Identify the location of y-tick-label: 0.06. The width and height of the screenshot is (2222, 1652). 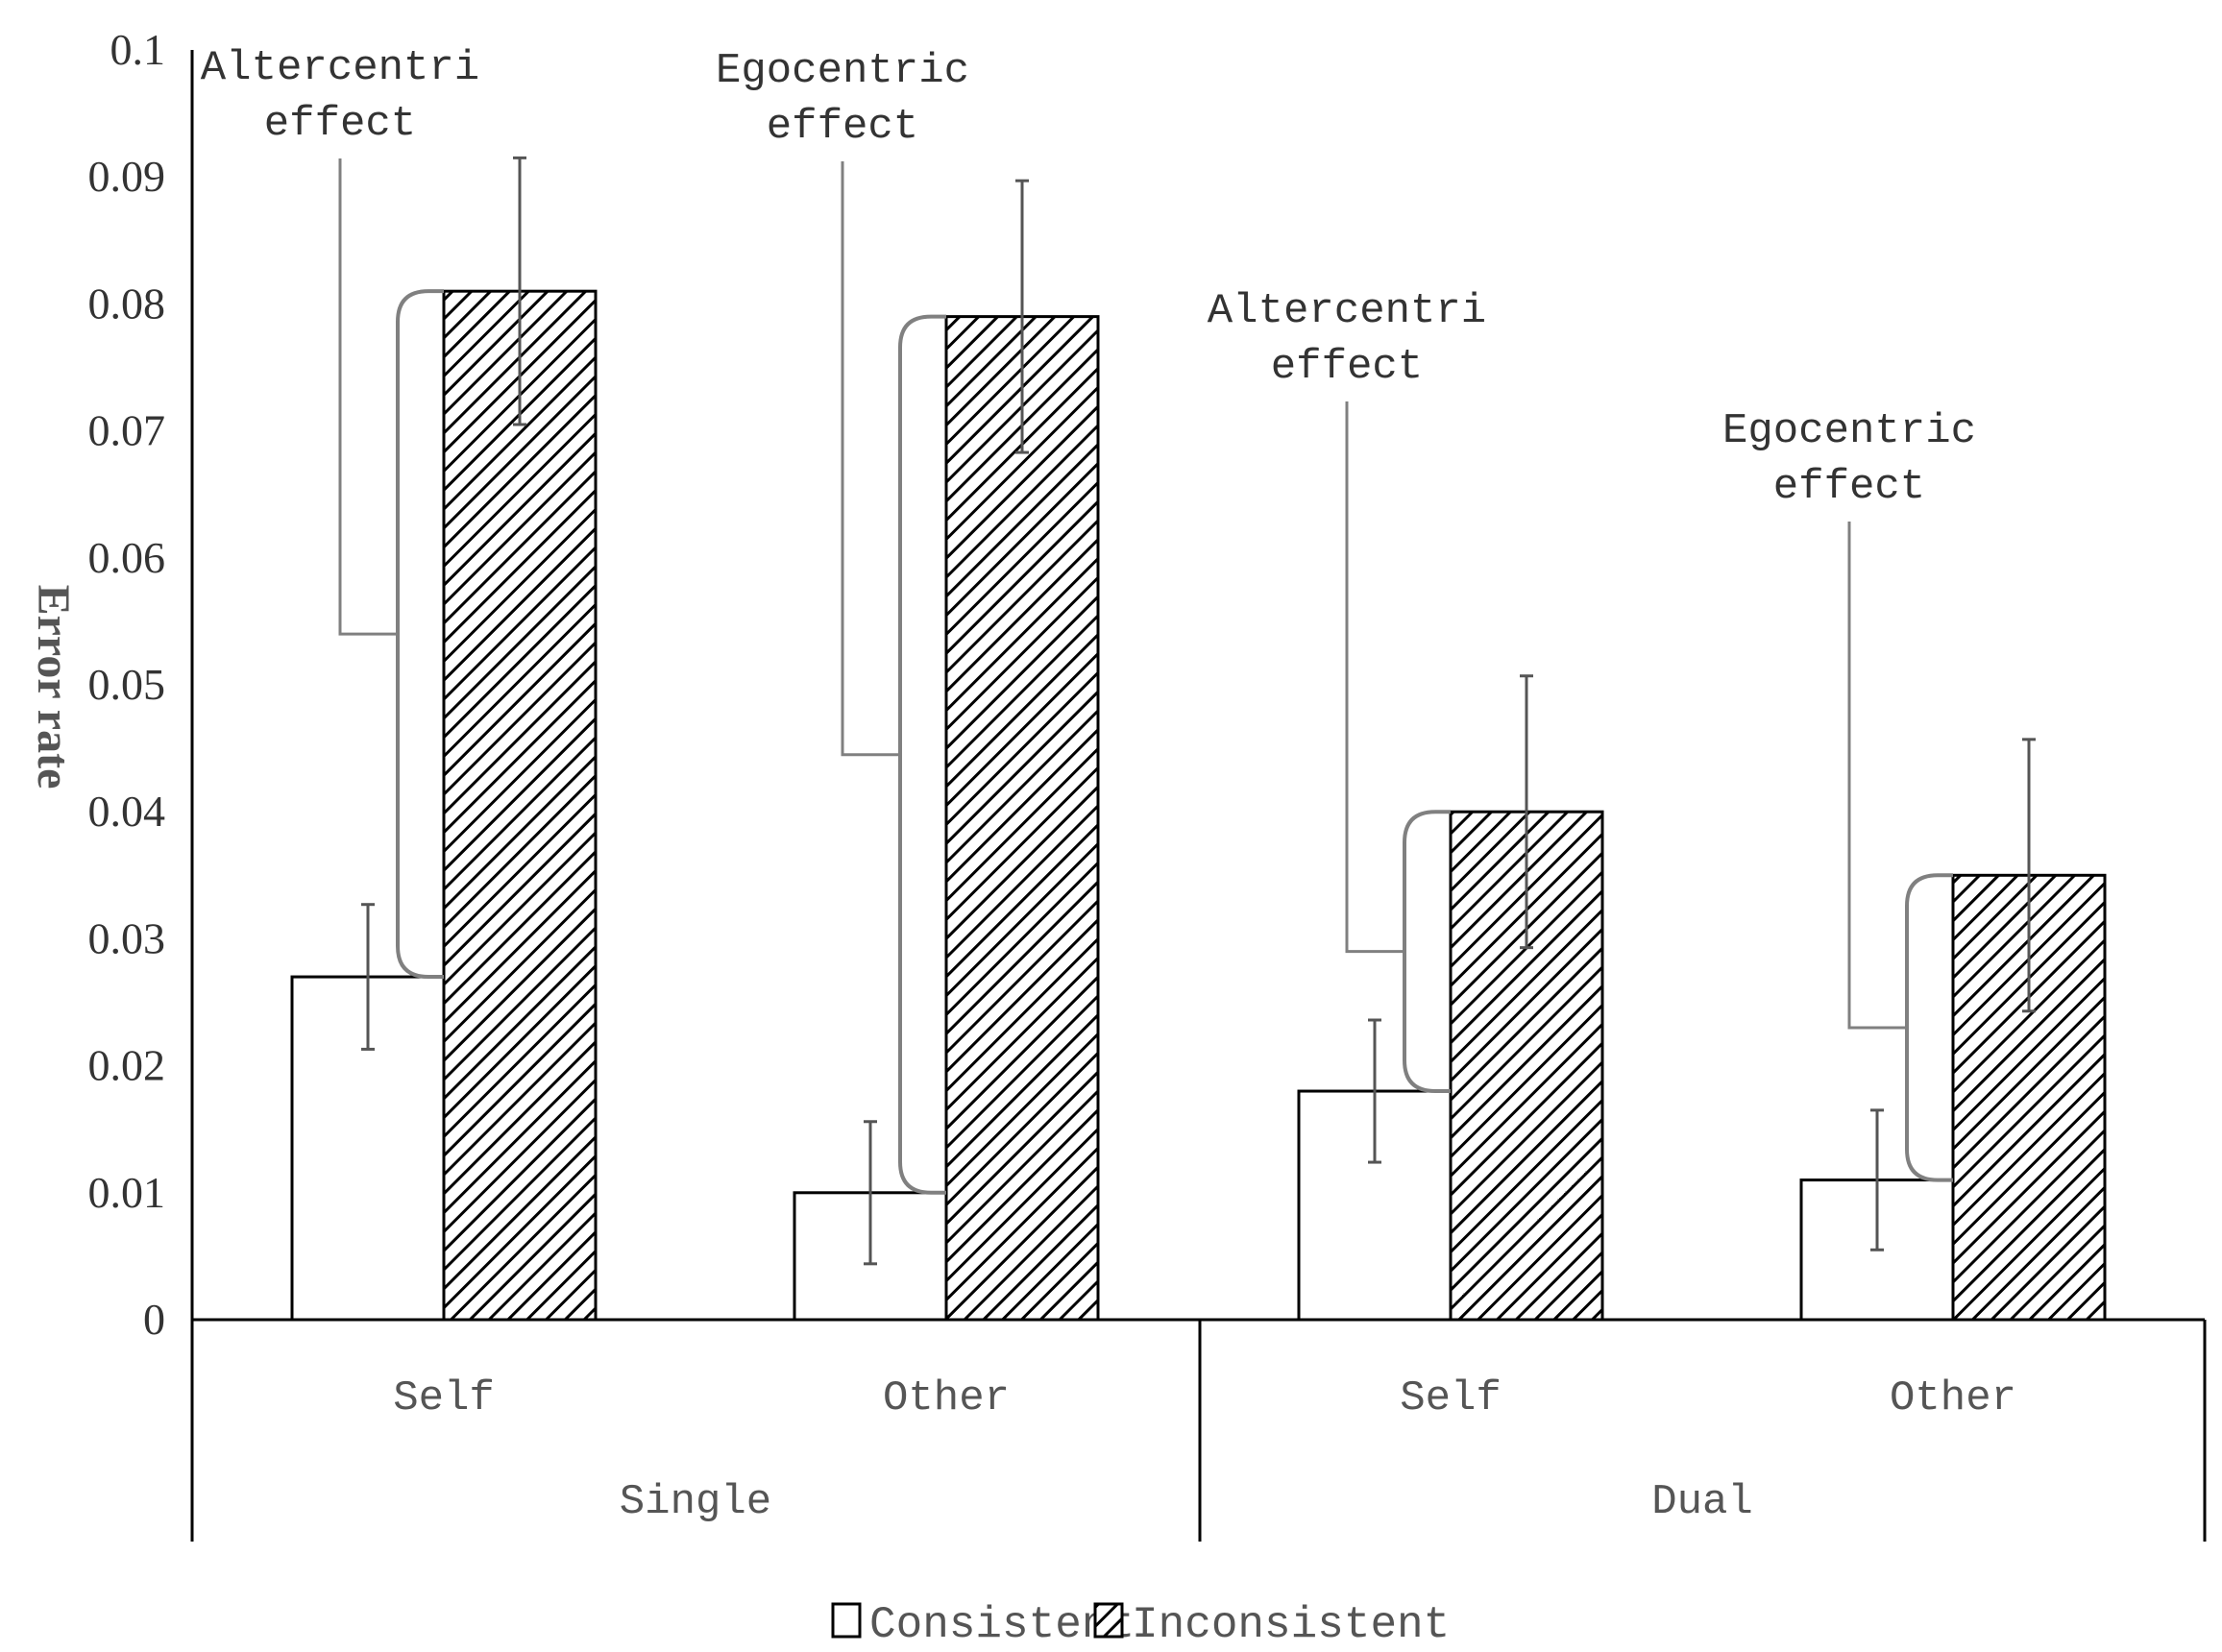
(127, 557).